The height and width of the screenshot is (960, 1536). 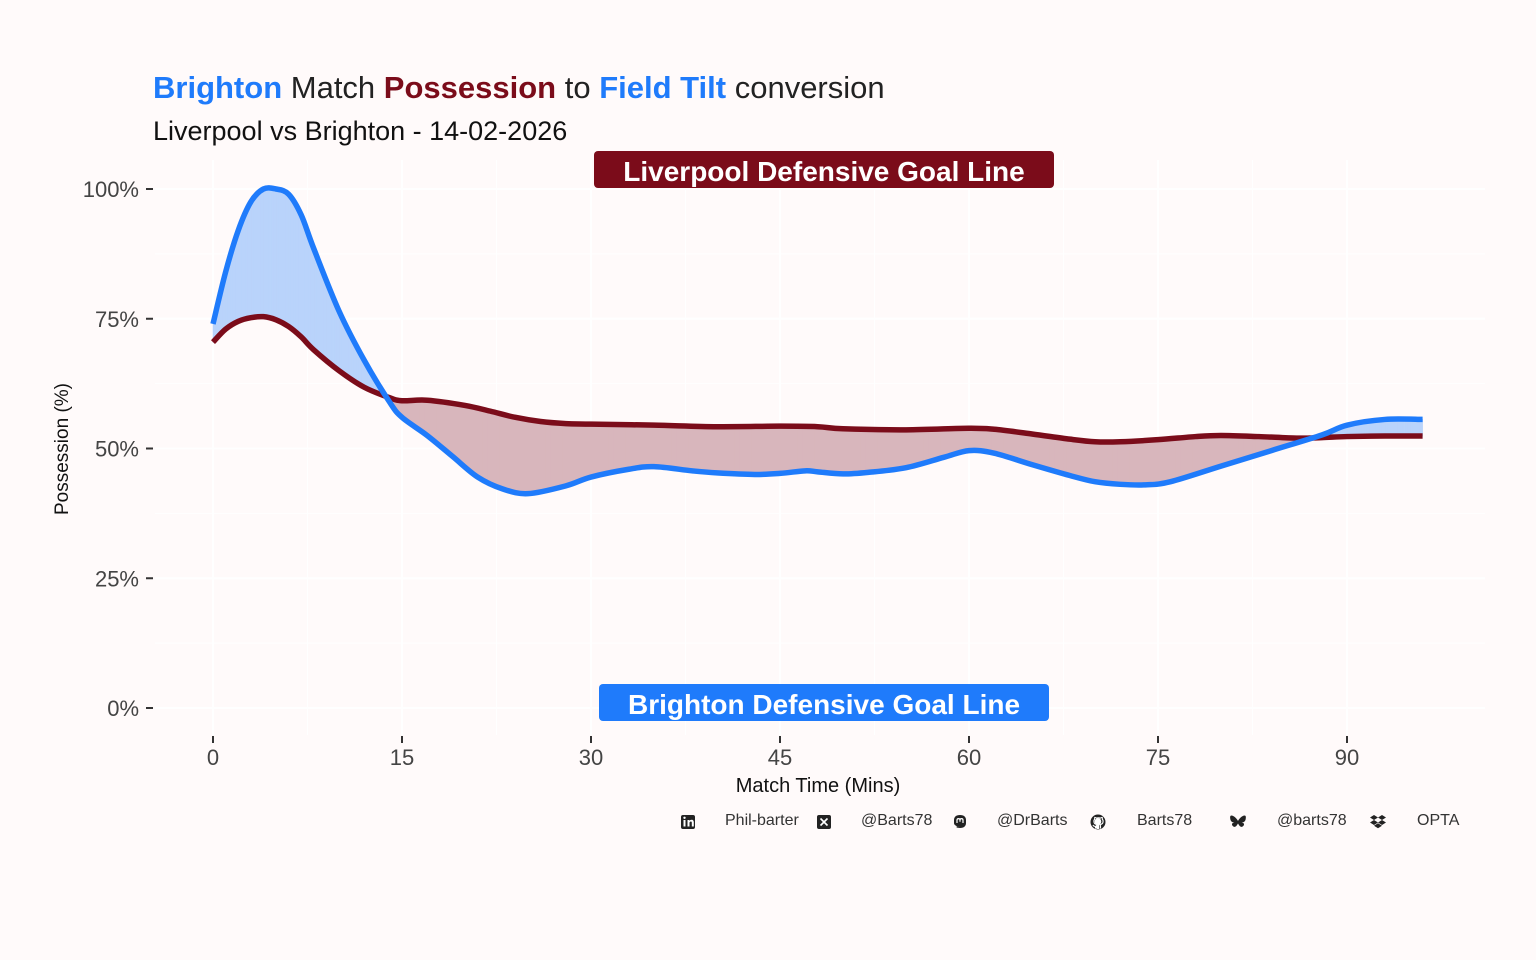 I want to click on caption-bluesky: @barts78, so click(x=1312, y=820).